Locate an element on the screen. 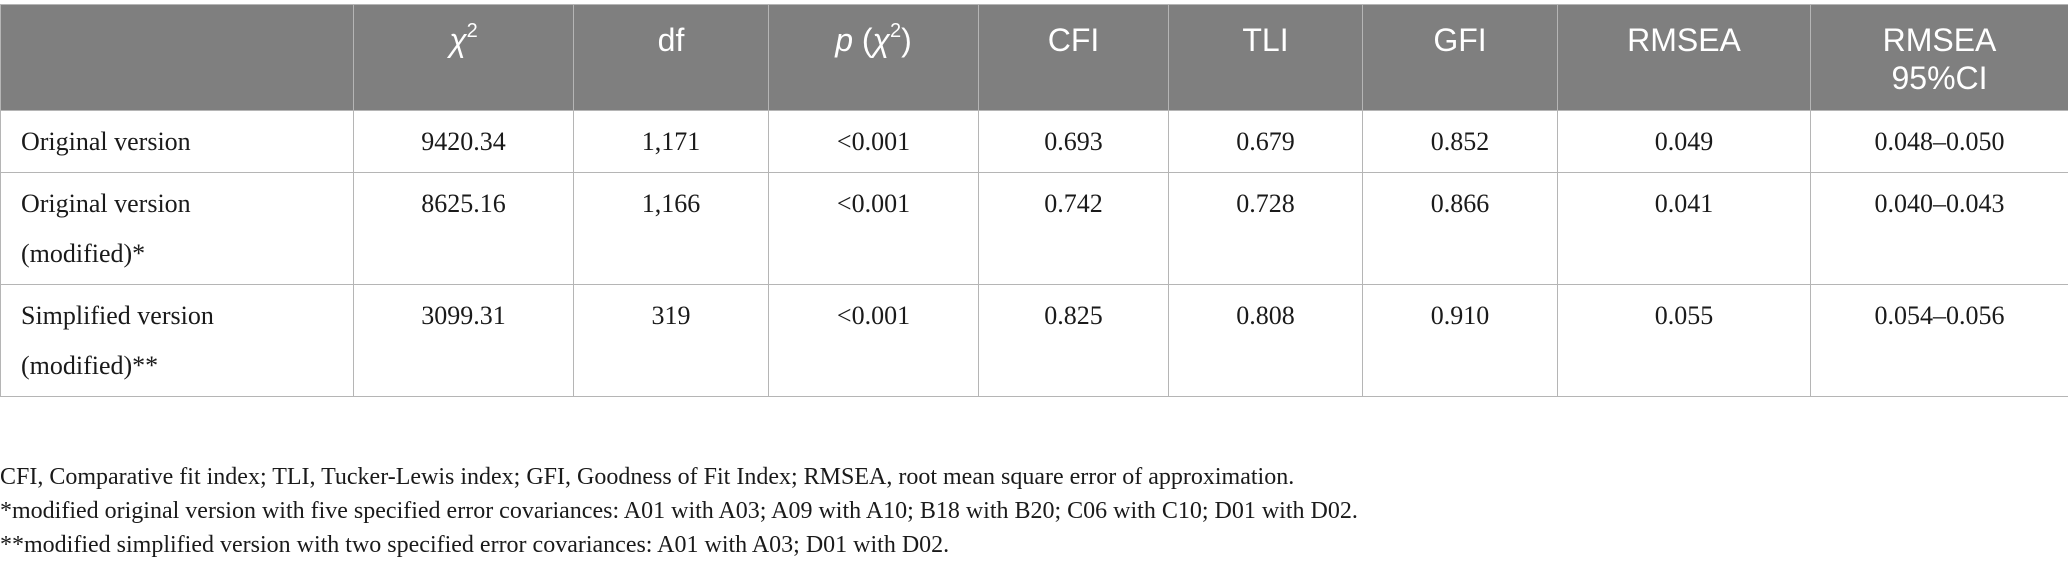 Image resolution: width=2068 pixels, height=578 pixels. row-label-line2: (modified)** is located at coordinates (90, 365).